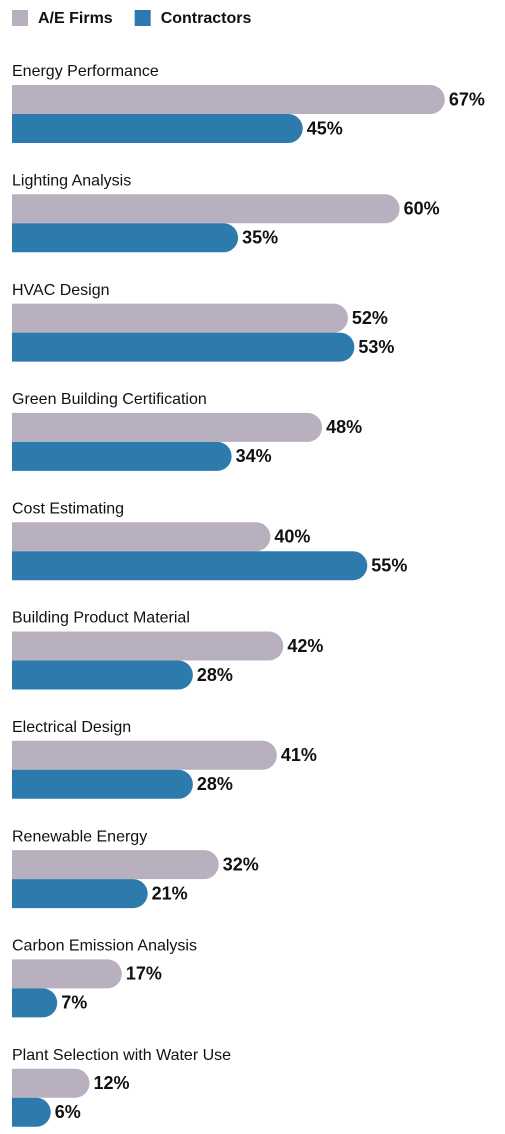 The image size is (505, 1134). What do you see at coordinates (376, 347) in the screenshot?
I see `value-label: 53%` at bounding box center [376, 347].